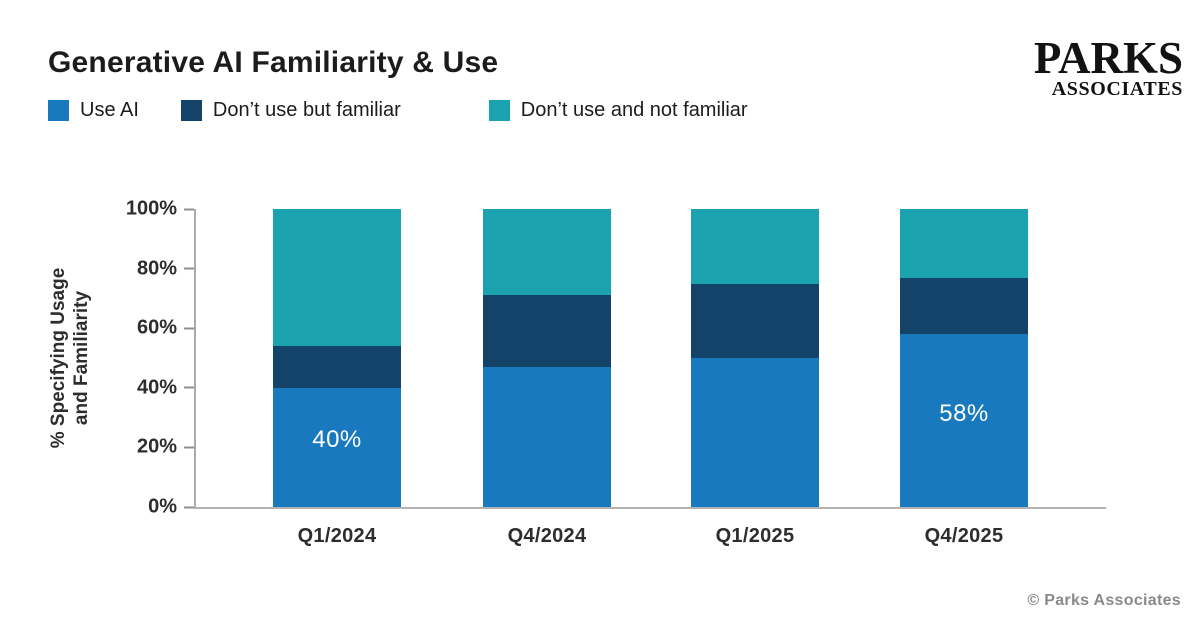 This screenshot has height=628, width=1201. Describe the element at coordinates (156, 327) in the screenshot. I see `y-tick-label: 60%` at that location.